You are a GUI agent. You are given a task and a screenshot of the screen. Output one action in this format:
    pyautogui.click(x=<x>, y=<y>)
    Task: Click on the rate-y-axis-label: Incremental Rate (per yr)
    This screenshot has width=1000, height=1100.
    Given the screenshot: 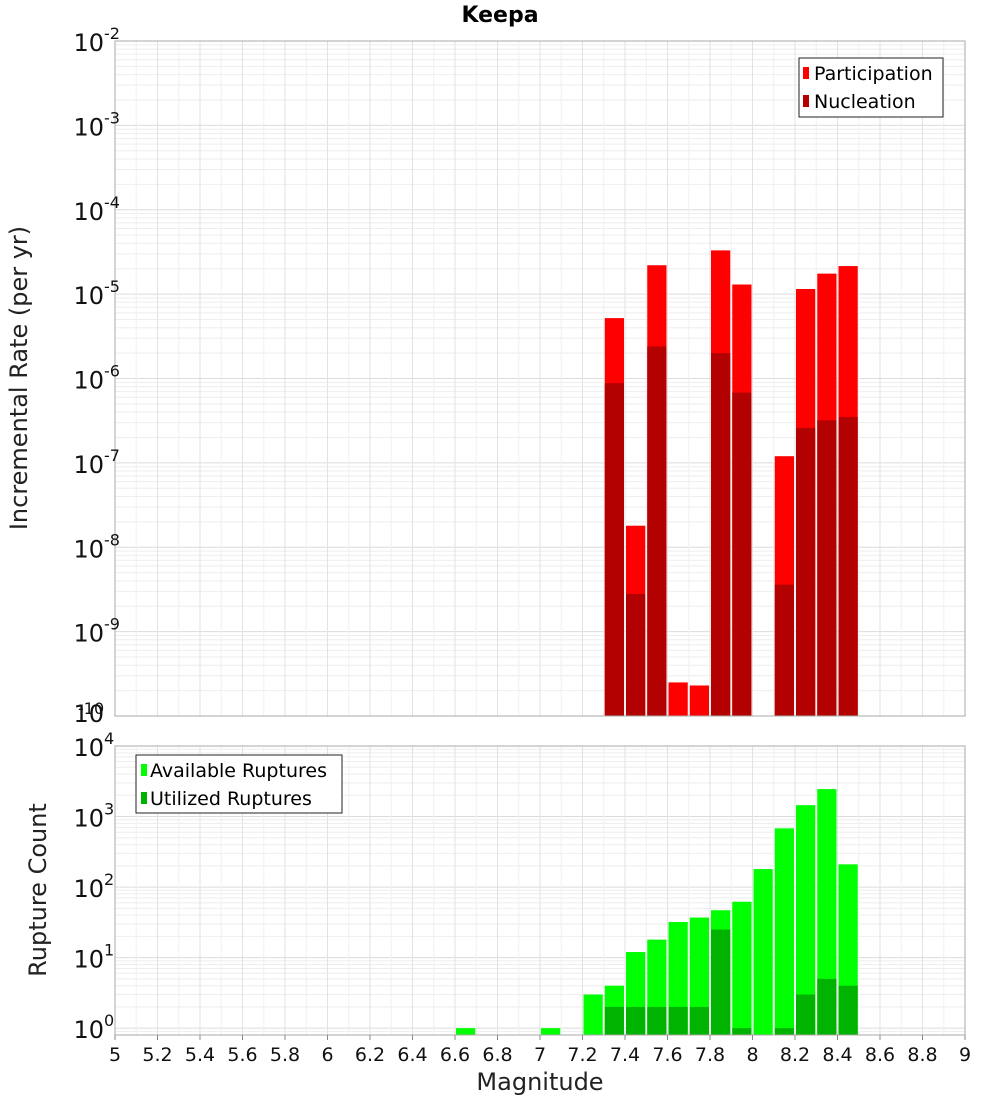 What is the action you would take?
    pyautogui.click(x=19, y=378)
    